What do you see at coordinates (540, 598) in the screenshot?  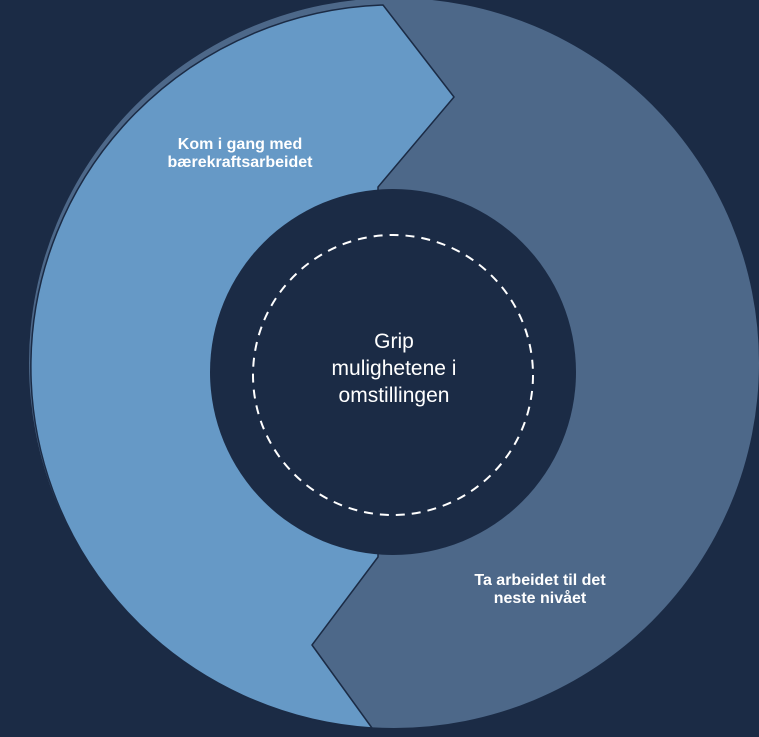 I see `segment-label-next-level-line-2: neste nivået` at bounding box center [540, 598].